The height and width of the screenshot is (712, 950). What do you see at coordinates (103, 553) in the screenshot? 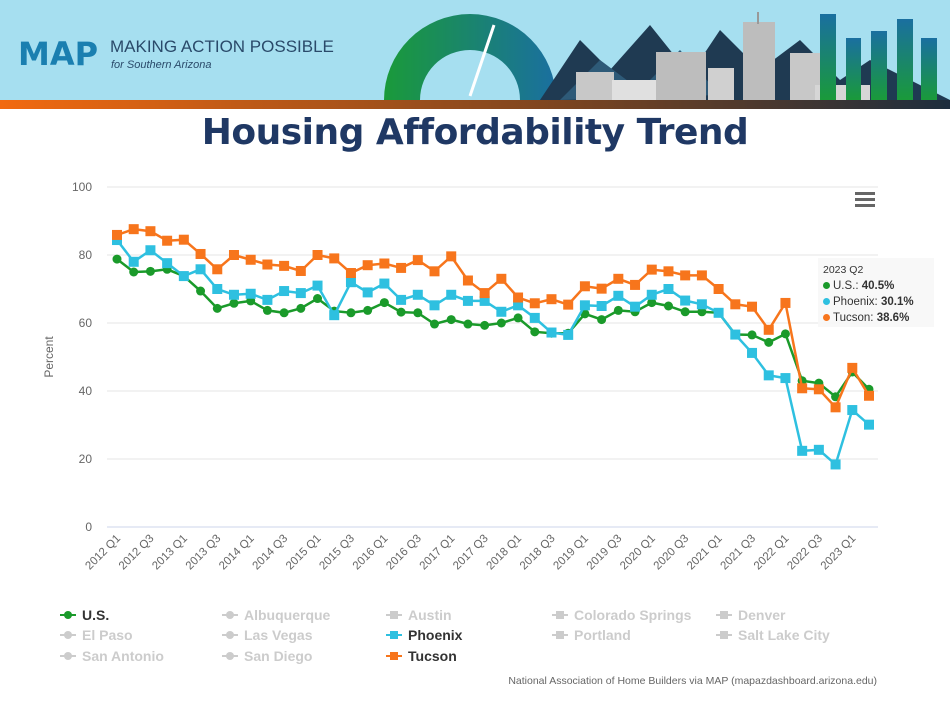
I see `x-tick-label: 2012 Q1` at bounding box center [103, 553].